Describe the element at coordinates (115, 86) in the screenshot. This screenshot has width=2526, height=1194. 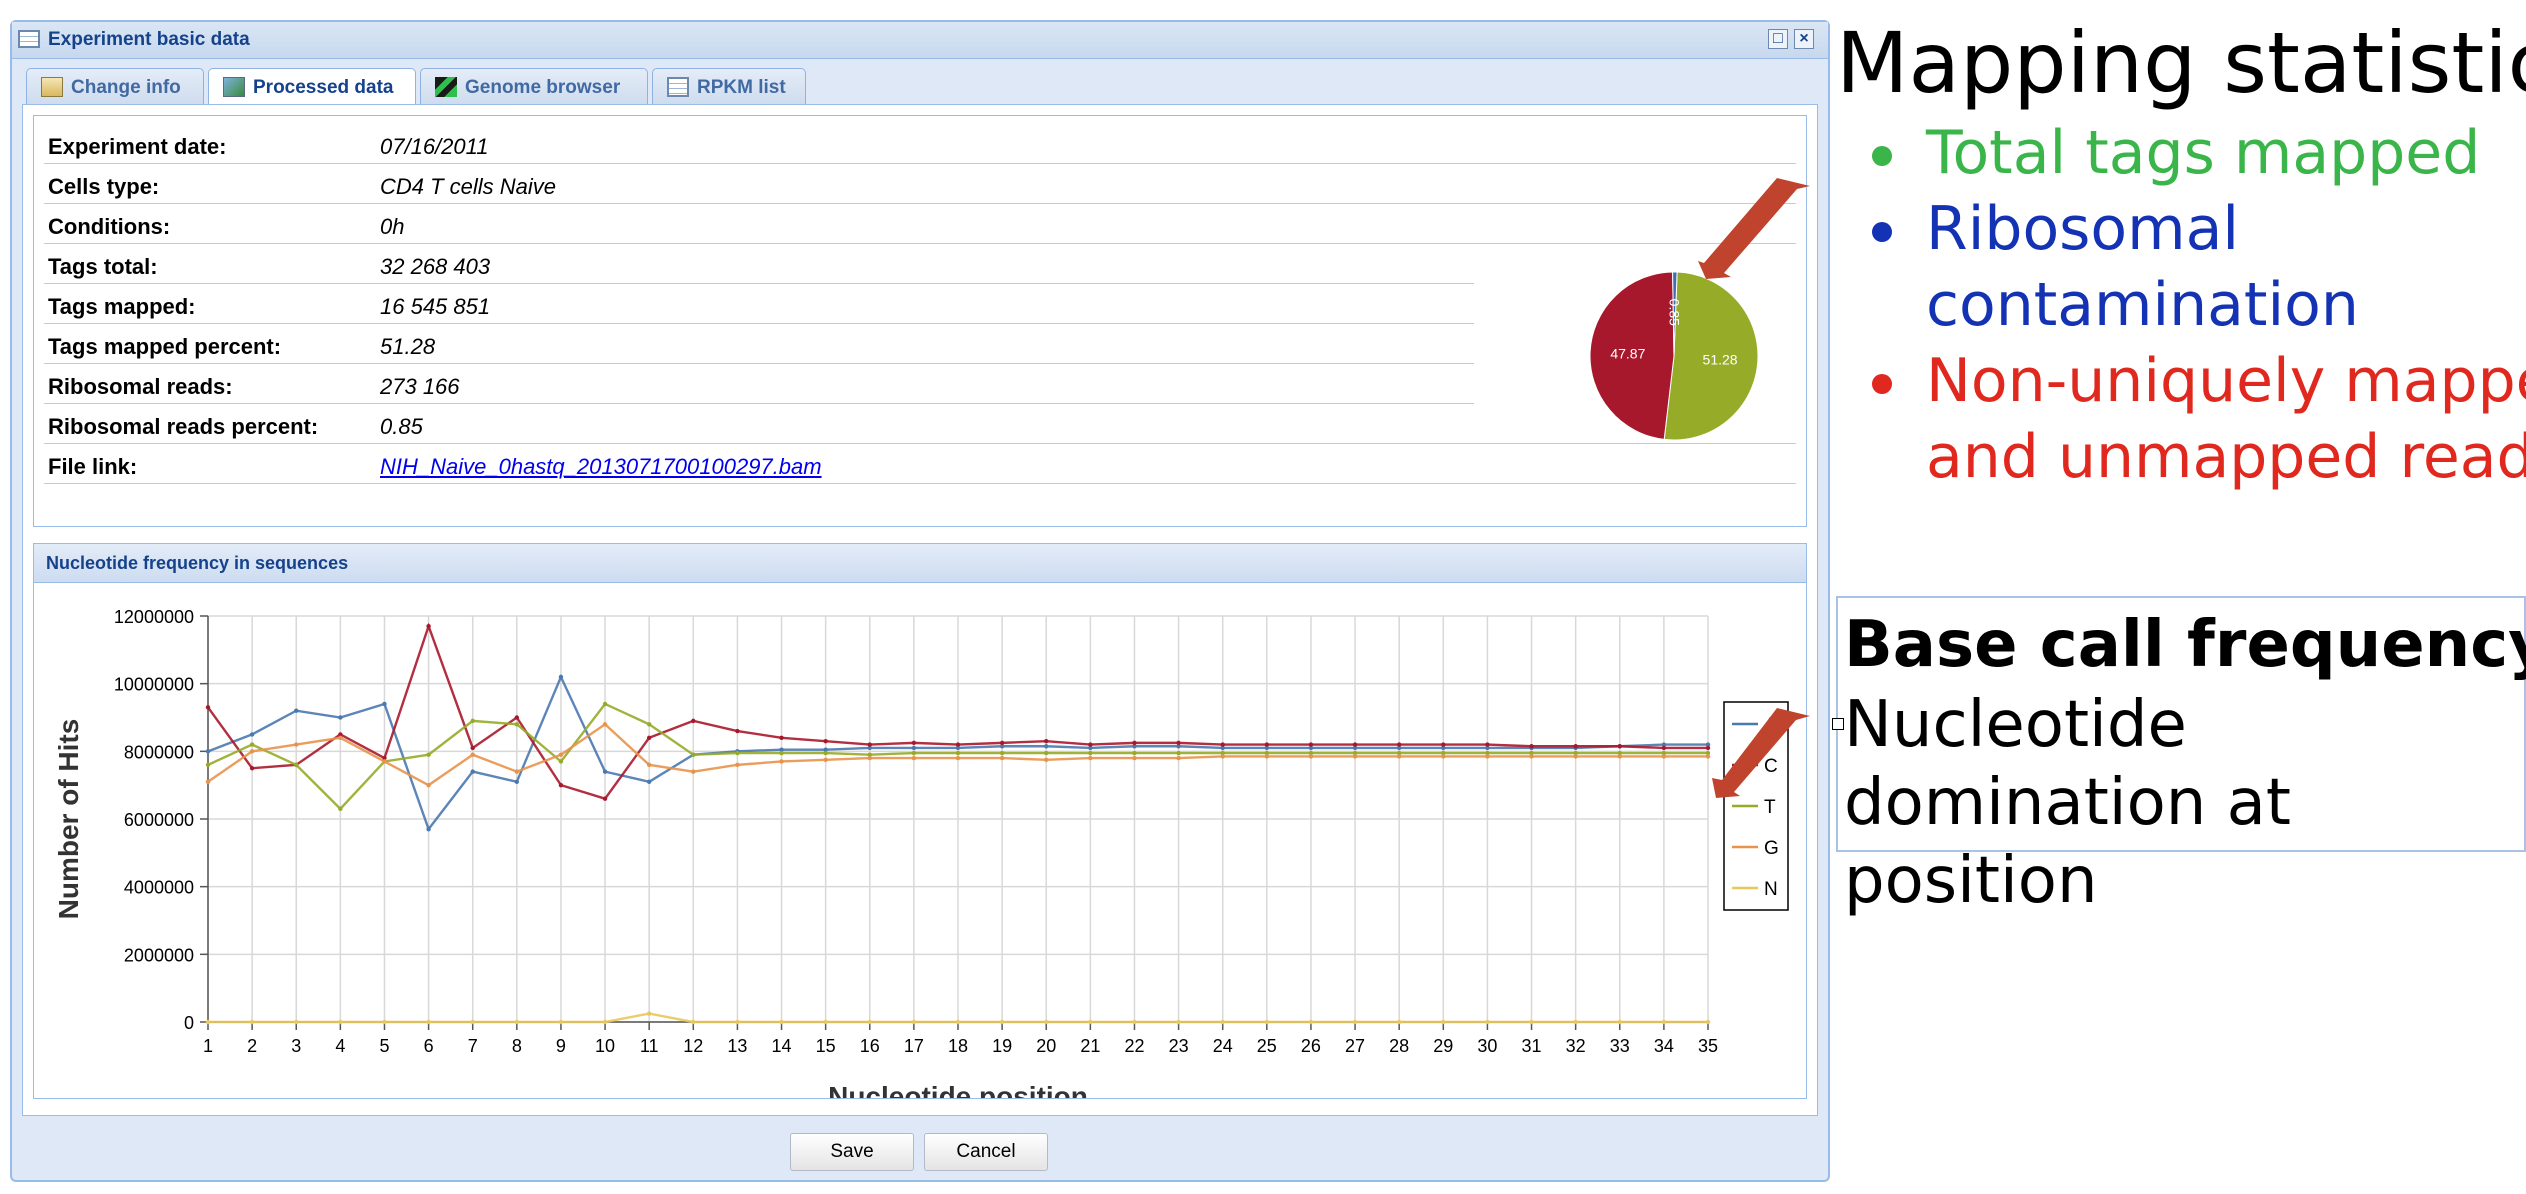
I see `tab-change-info: Change info` at that location.